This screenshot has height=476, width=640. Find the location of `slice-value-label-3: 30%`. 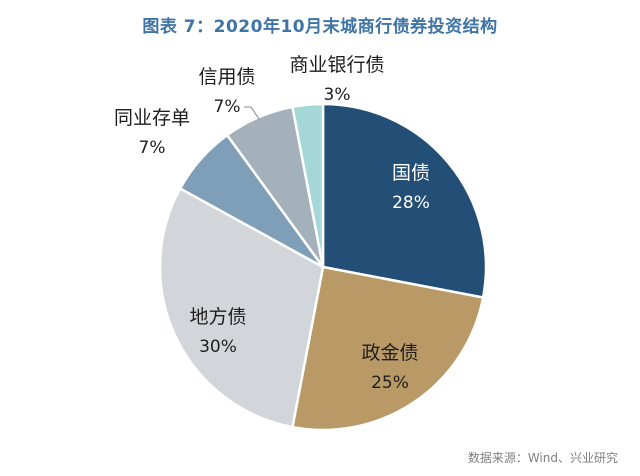

slice-value-label-3: 30% is located at coordinates (218, 347).